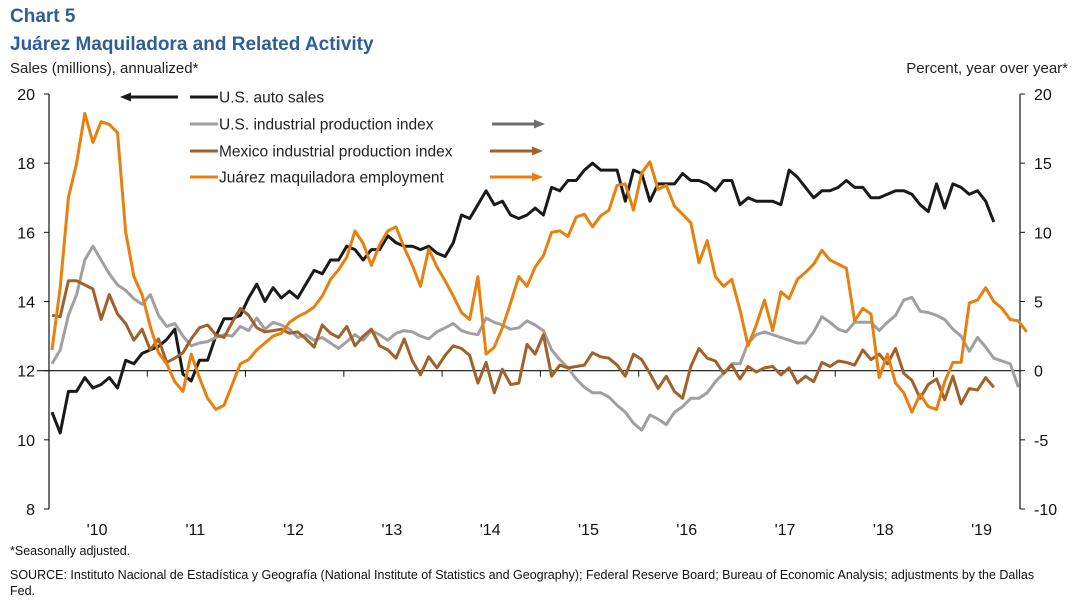  I want to click on left-axis-tick-label: 16, so click(26, 233).